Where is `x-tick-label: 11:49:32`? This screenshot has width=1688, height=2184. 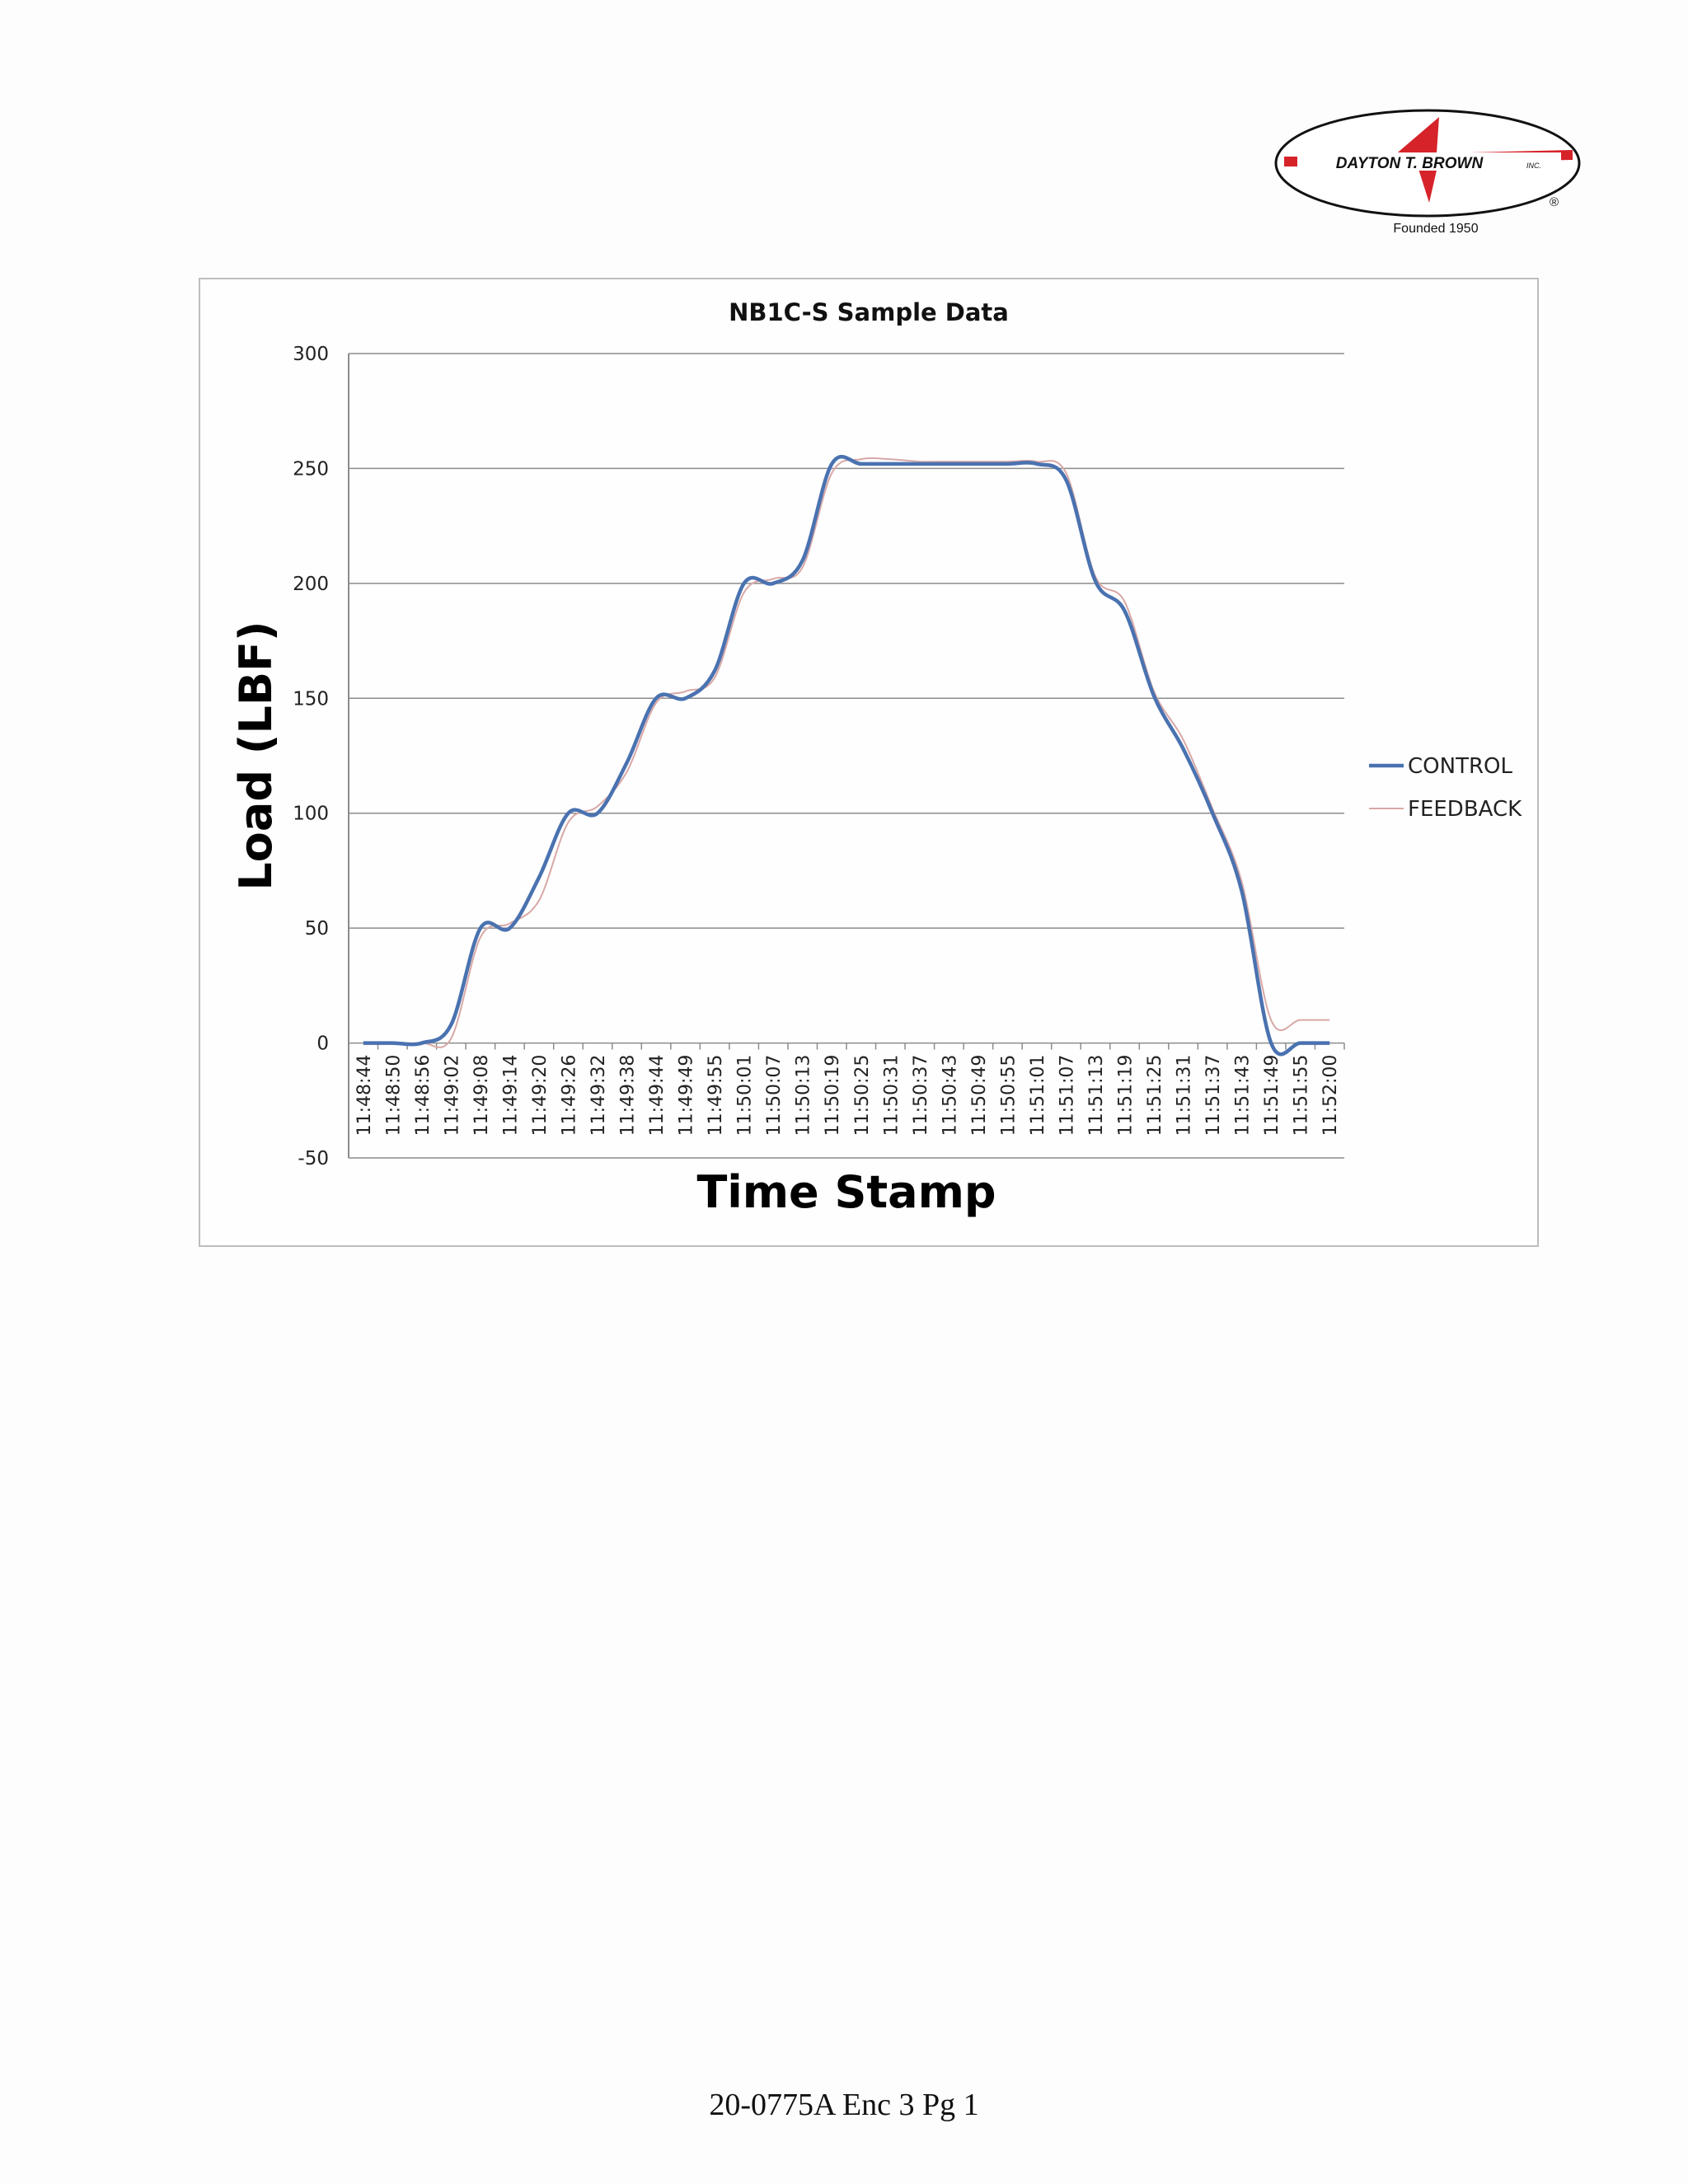
x-tick-label: 11:49:32 is located at coordinates (598, 1096).